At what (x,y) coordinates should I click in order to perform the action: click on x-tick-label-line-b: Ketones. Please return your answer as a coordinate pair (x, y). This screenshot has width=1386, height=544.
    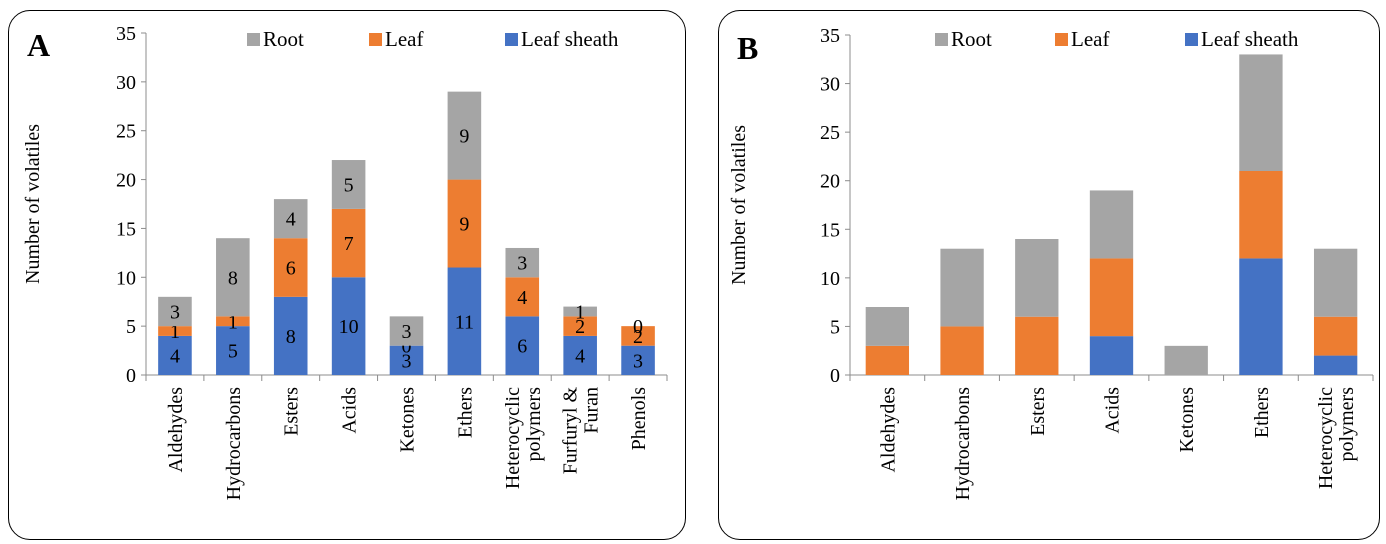
    Looking at the image, I should click on (1187, 420).